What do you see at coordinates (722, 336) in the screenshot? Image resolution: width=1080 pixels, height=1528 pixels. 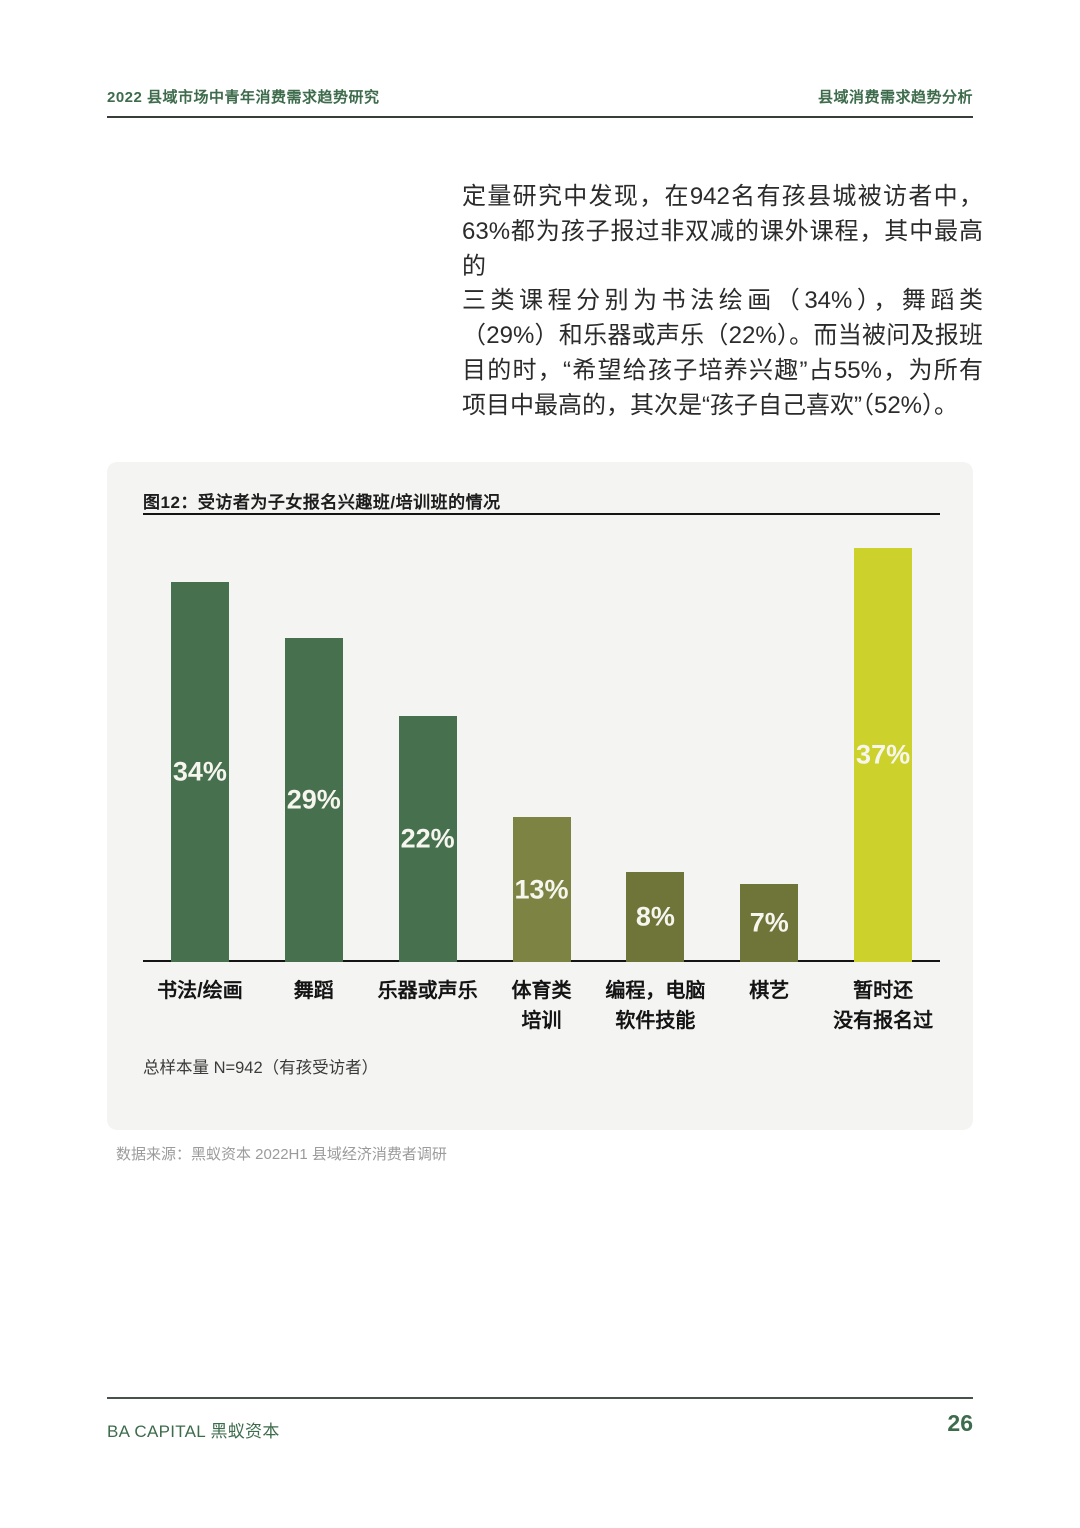 I see `intro-text-line: （29%）和乐器或声乐（22%）。而当被问及报班` at bounding box center [722, 336].